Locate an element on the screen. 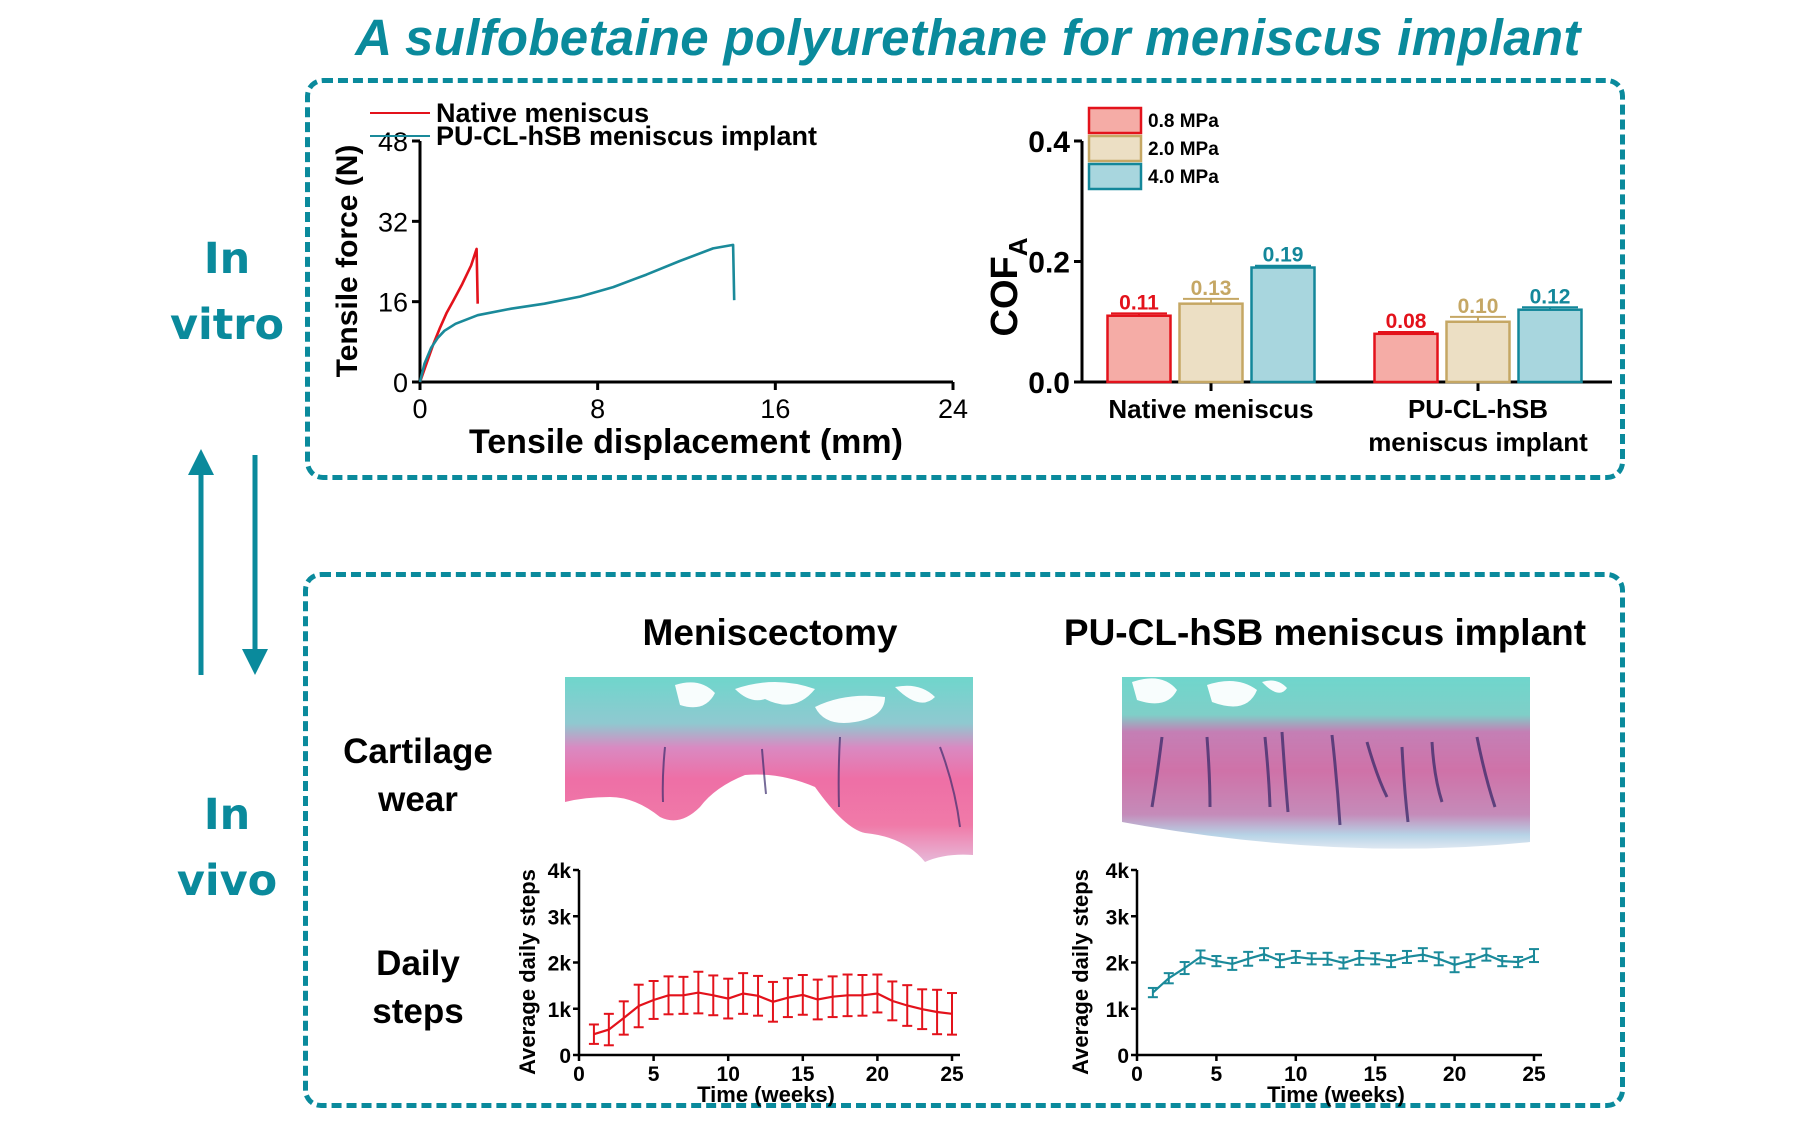 This screenshot has width=1800, height=1125. cartilage-line-1: Cartilage is located at coordinates (418, 751).